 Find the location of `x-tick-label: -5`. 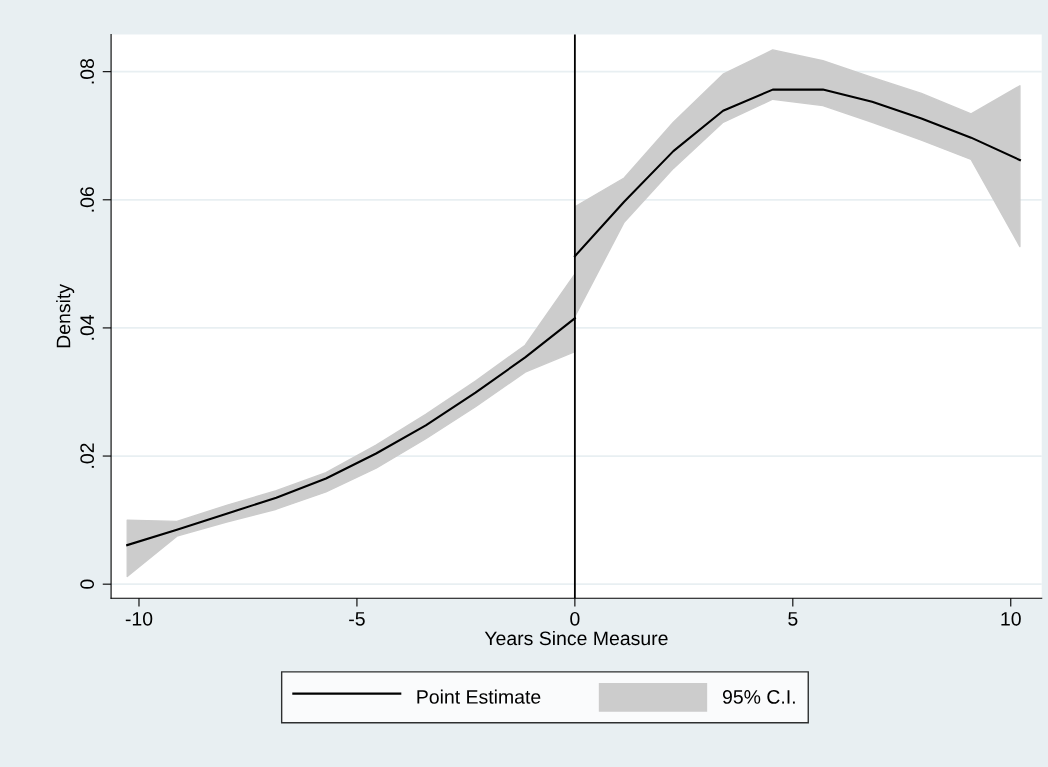

x-tick-label: -5 is located at coordinates (357, 619).